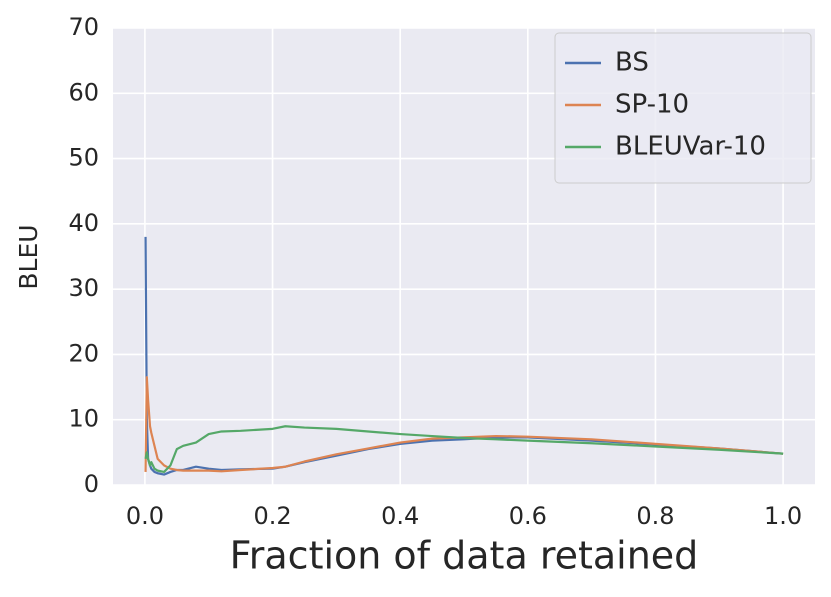 Image resolution: width=831 pixels, height=597 pixels. I want to click on y-tick-label: 10, so click(83, 419).